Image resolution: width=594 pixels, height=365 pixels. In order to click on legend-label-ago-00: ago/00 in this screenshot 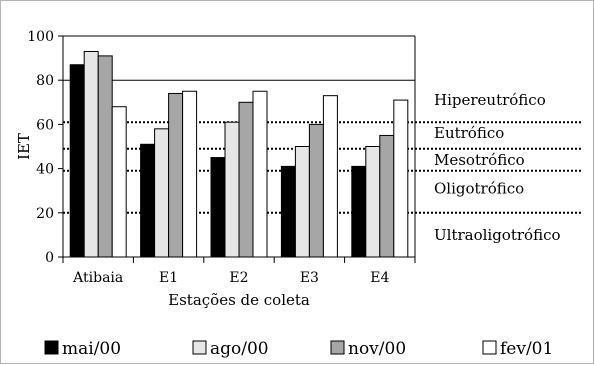, I will do `click(239, 349)`.